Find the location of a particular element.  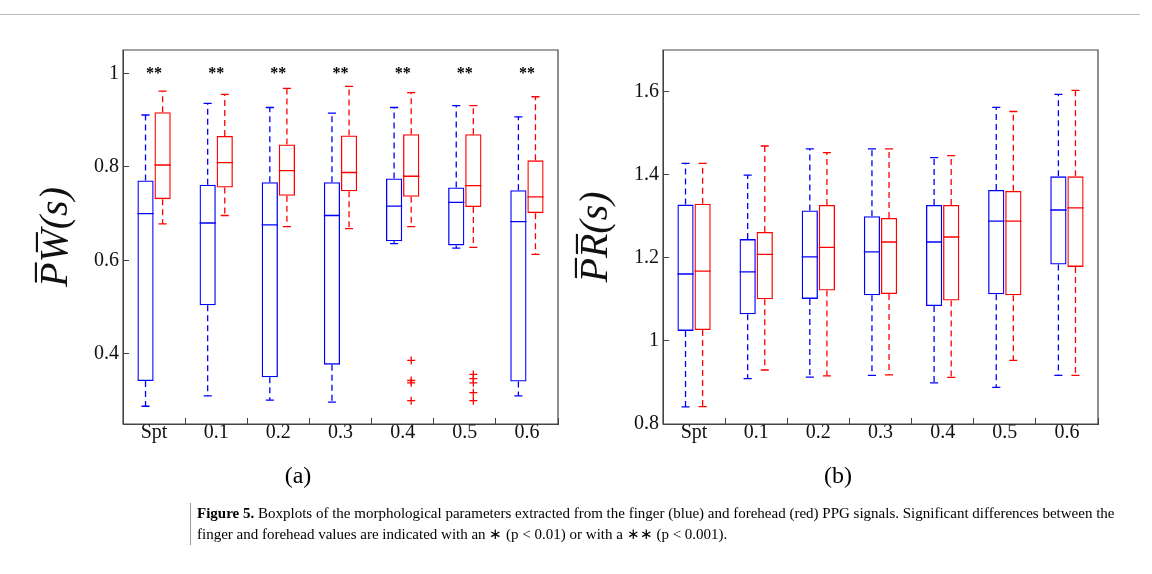

y-tick-label: 1.6 is located at coordinates (646, 89).